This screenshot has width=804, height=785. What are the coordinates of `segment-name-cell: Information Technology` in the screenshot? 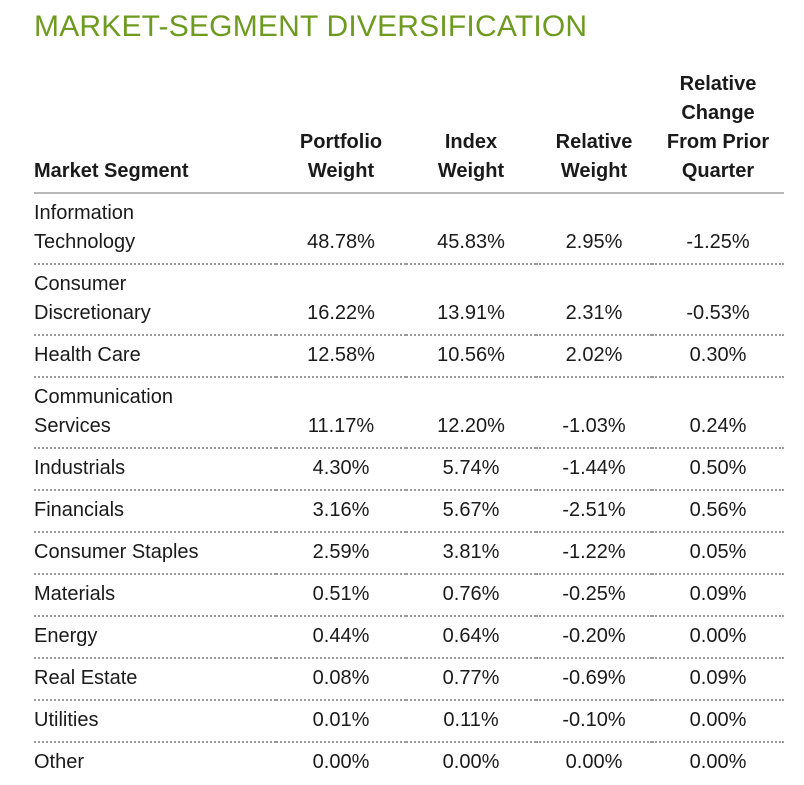 It's located at (155, 229).